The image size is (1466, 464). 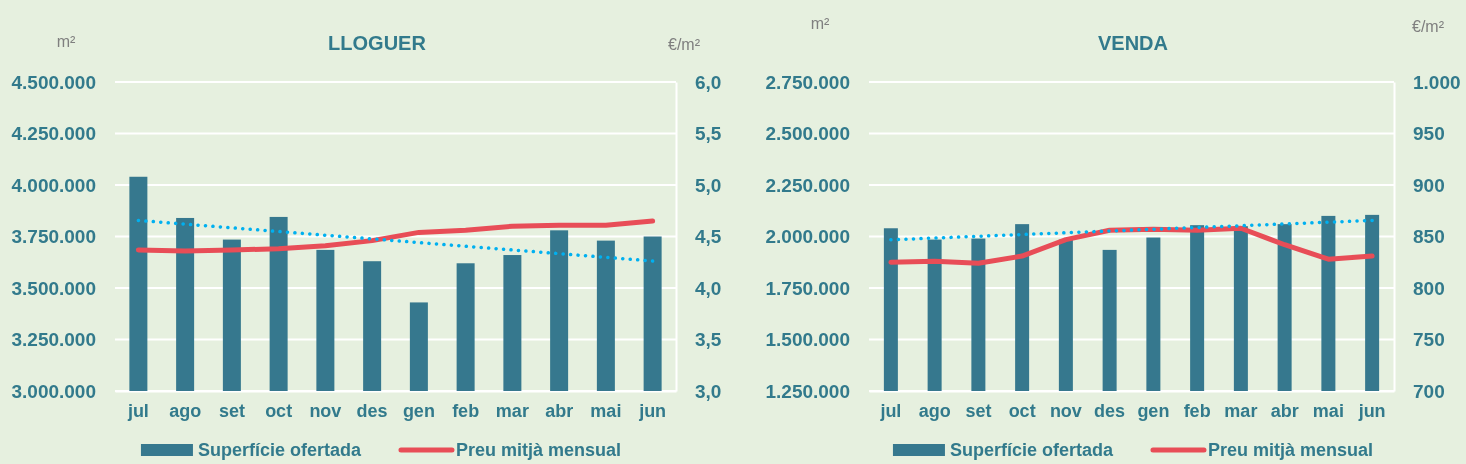 What do you see at coordinates (807, 134) in the screenshot?
I see `y-tick-label: 2.500.000` at bounding box center [807, 134].